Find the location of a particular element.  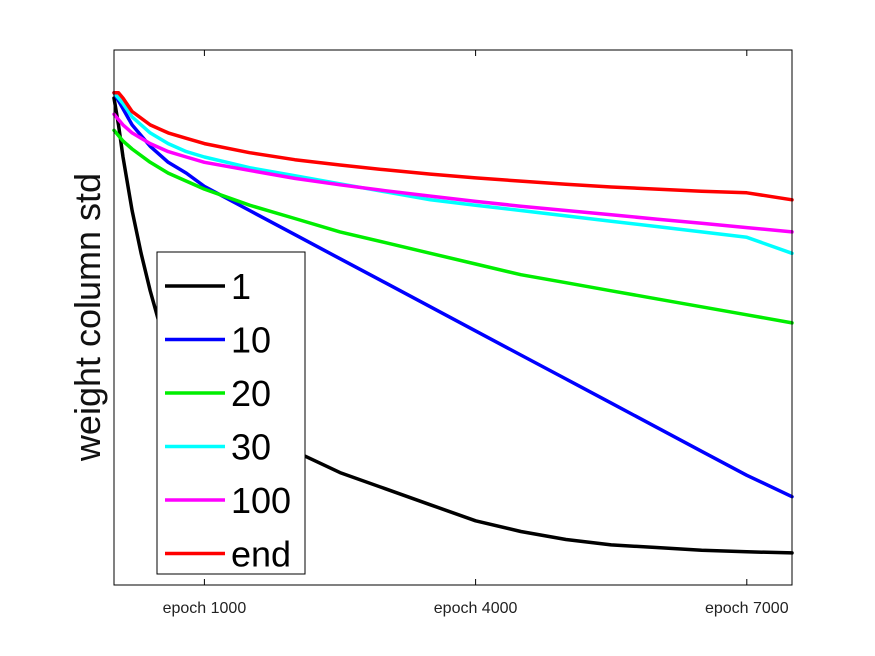

legend-label-3: 30 is located at coordinates (251, 447).